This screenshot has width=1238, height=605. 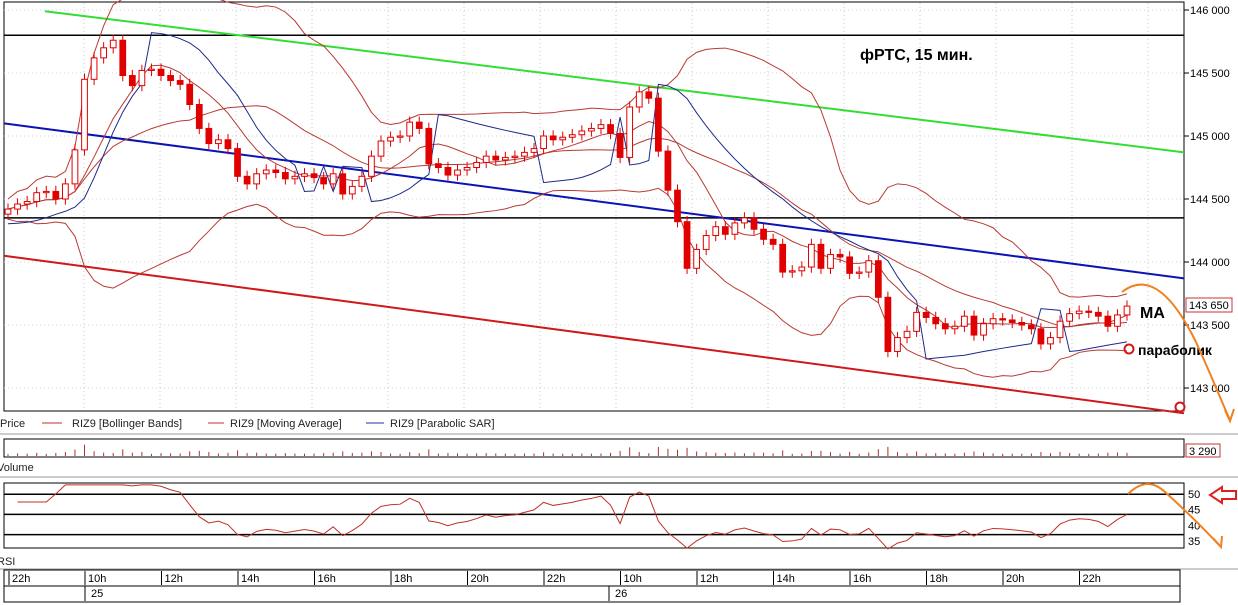 What do you see at coordinates (862, 579) in the screenshot?
I see `time-tick-label: 16h` at bounding box center [862, 579].